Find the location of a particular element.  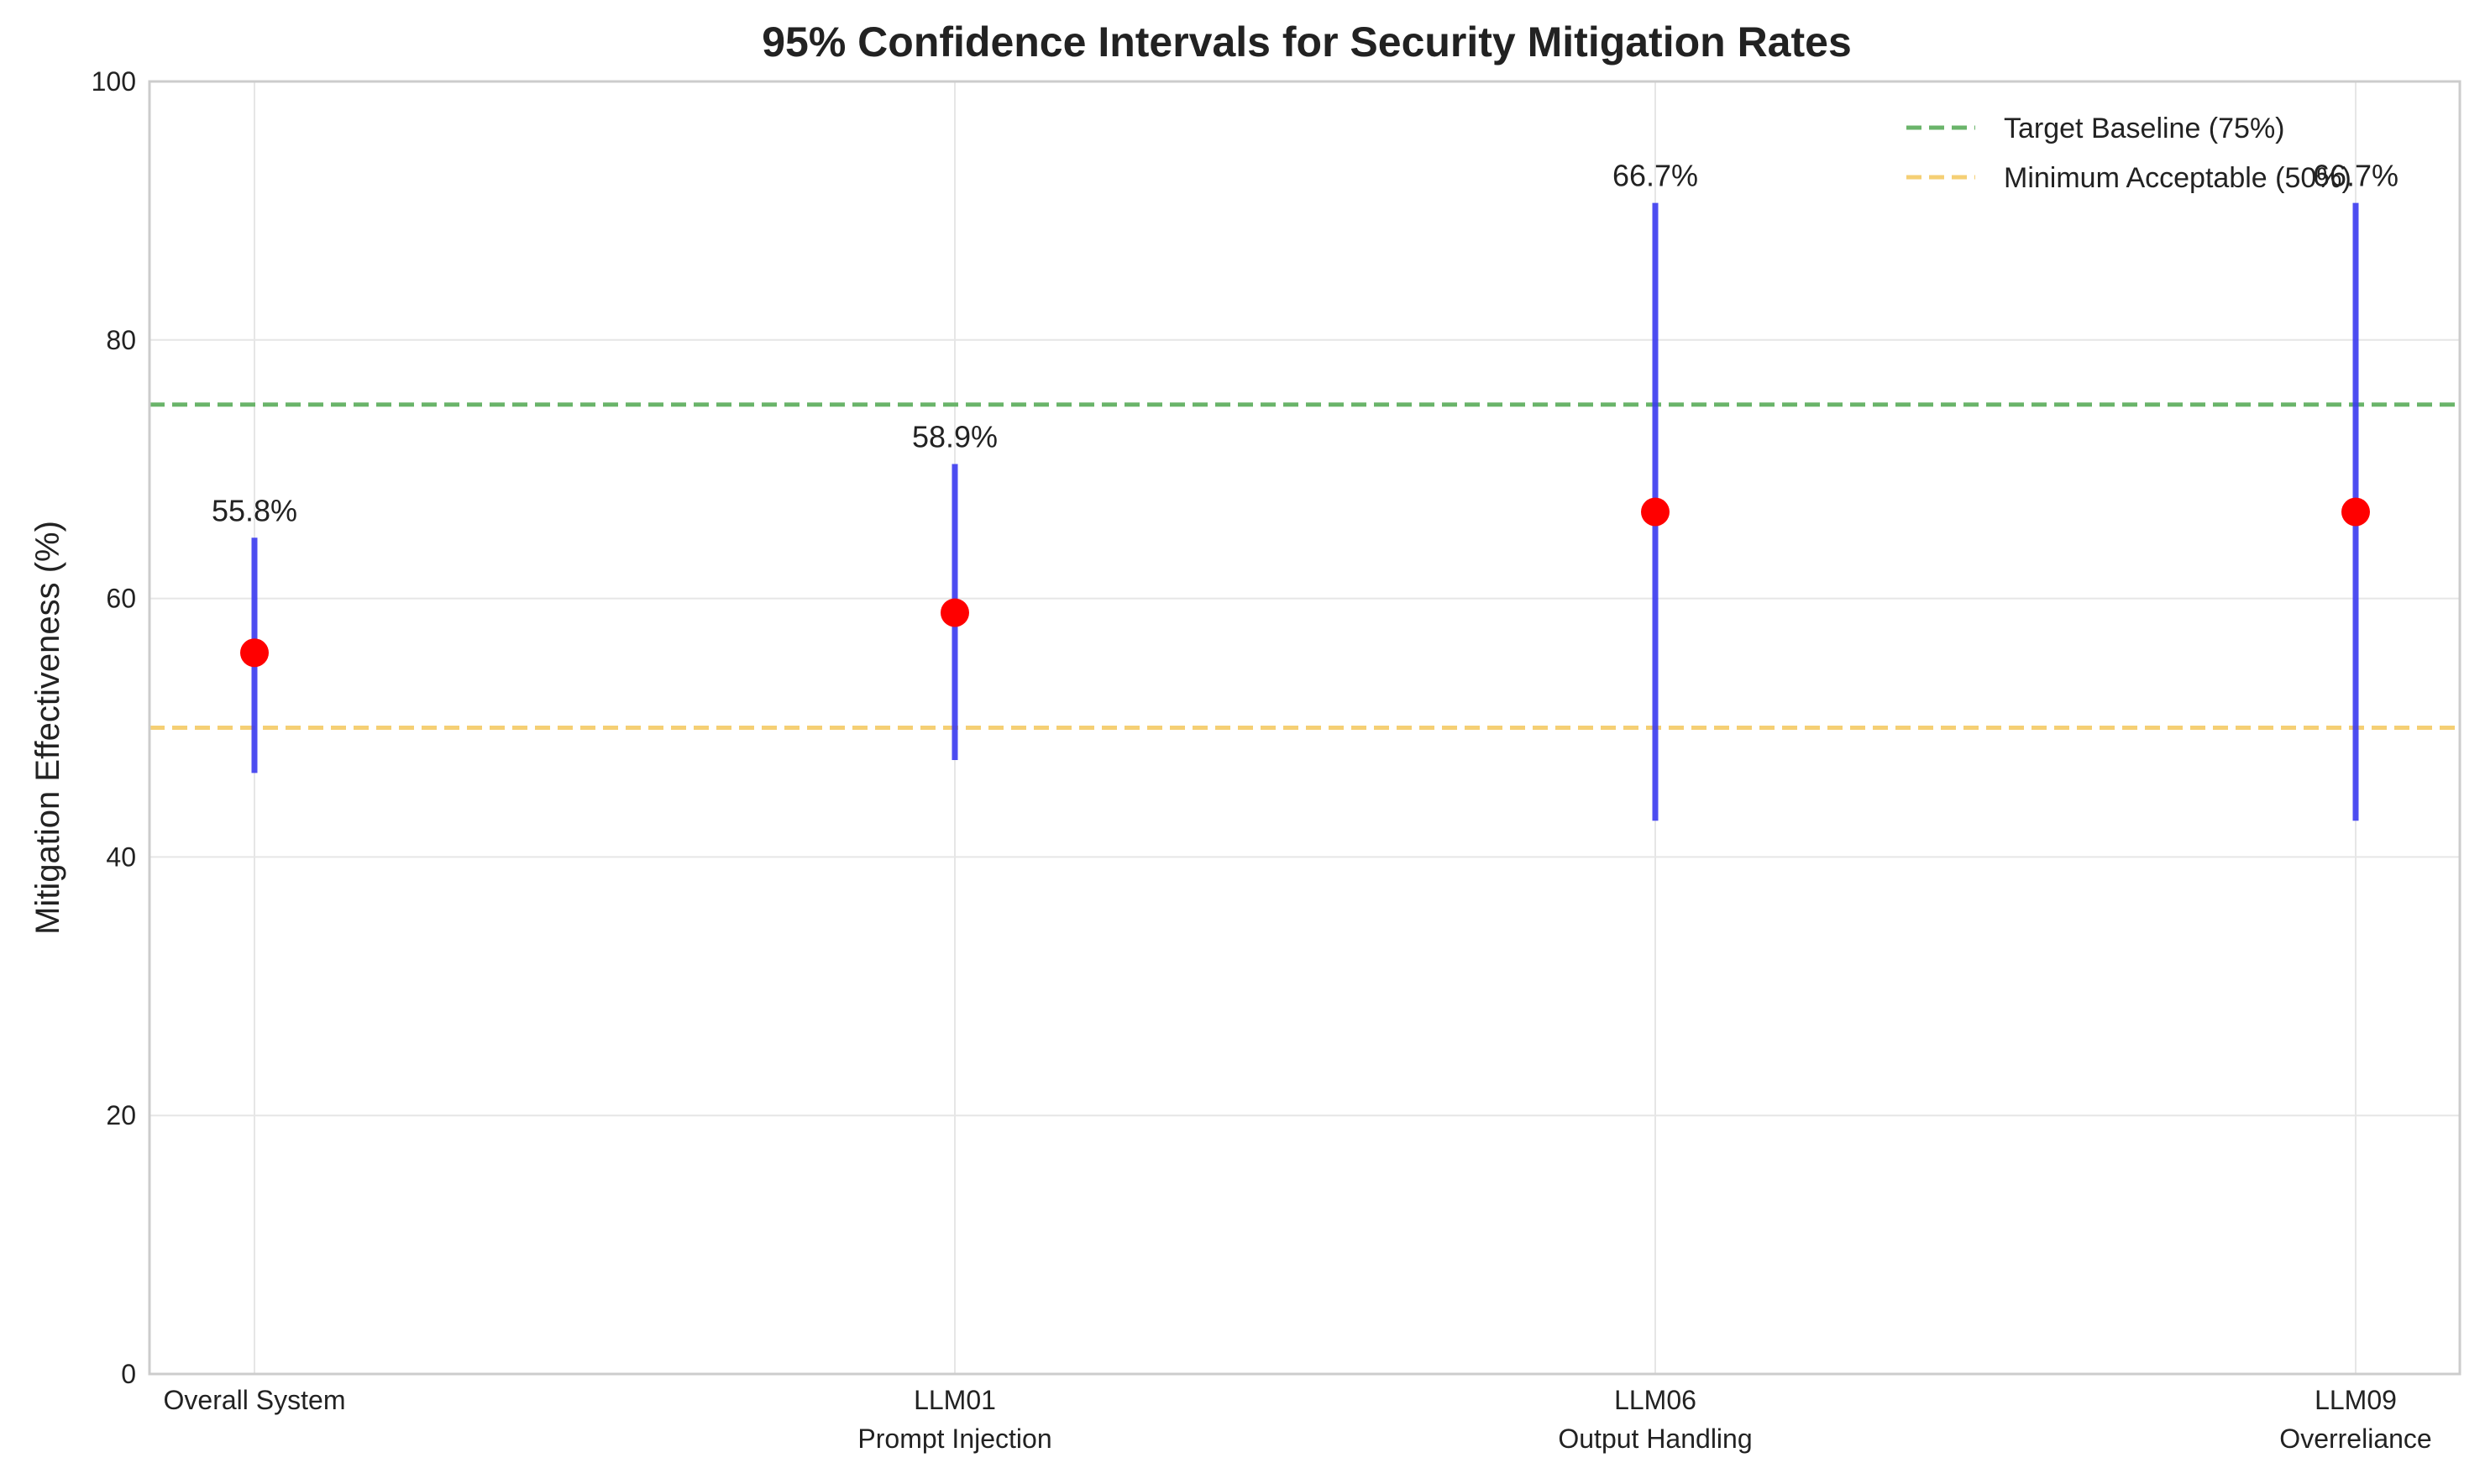

x-tick-sublabel: Output Handling is located at coordinates (1655, 1439).